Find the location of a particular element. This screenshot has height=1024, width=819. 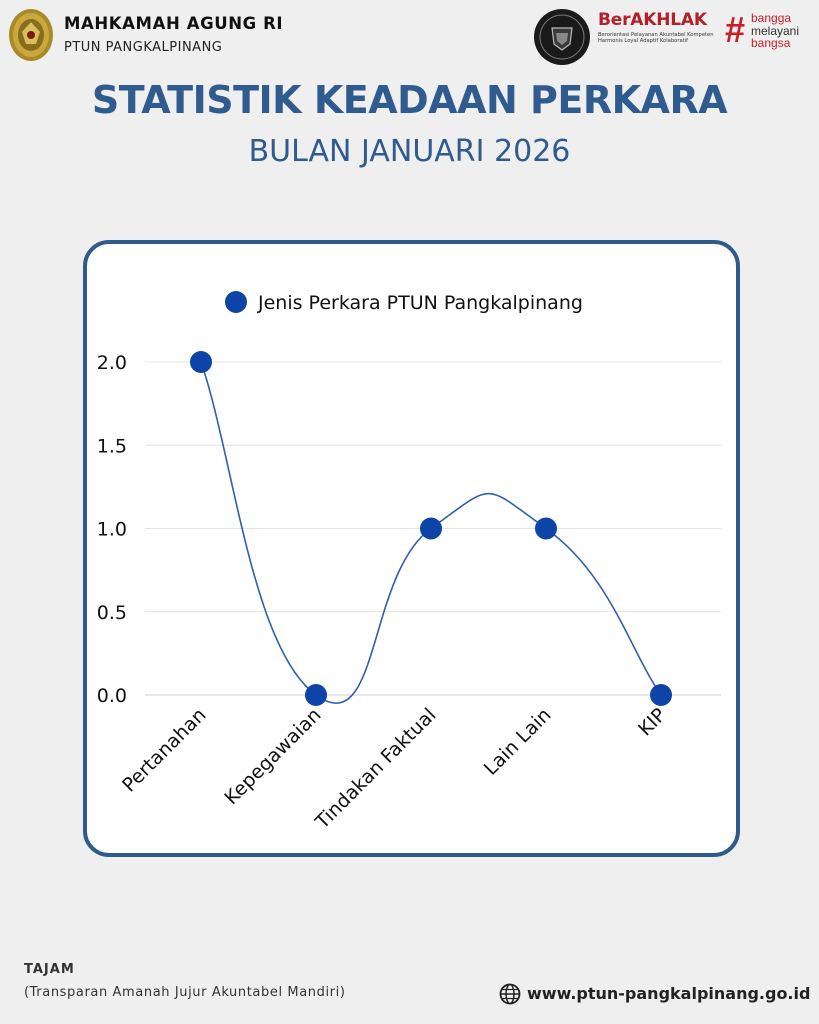

y-tick-label: 1.5 is located at coordinates (112, 446).